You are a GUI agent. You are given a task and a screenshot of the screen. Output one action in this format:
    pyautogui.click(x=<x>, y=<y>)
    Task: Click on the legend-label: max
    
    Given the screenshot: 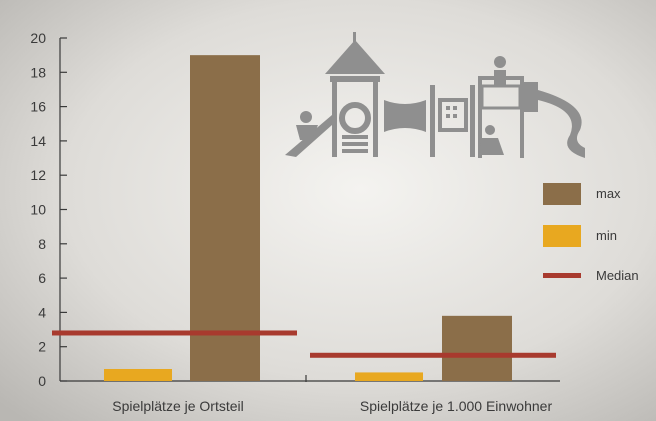 What is the action you would take?
    pyautogui.click(x=608, y=193)
    